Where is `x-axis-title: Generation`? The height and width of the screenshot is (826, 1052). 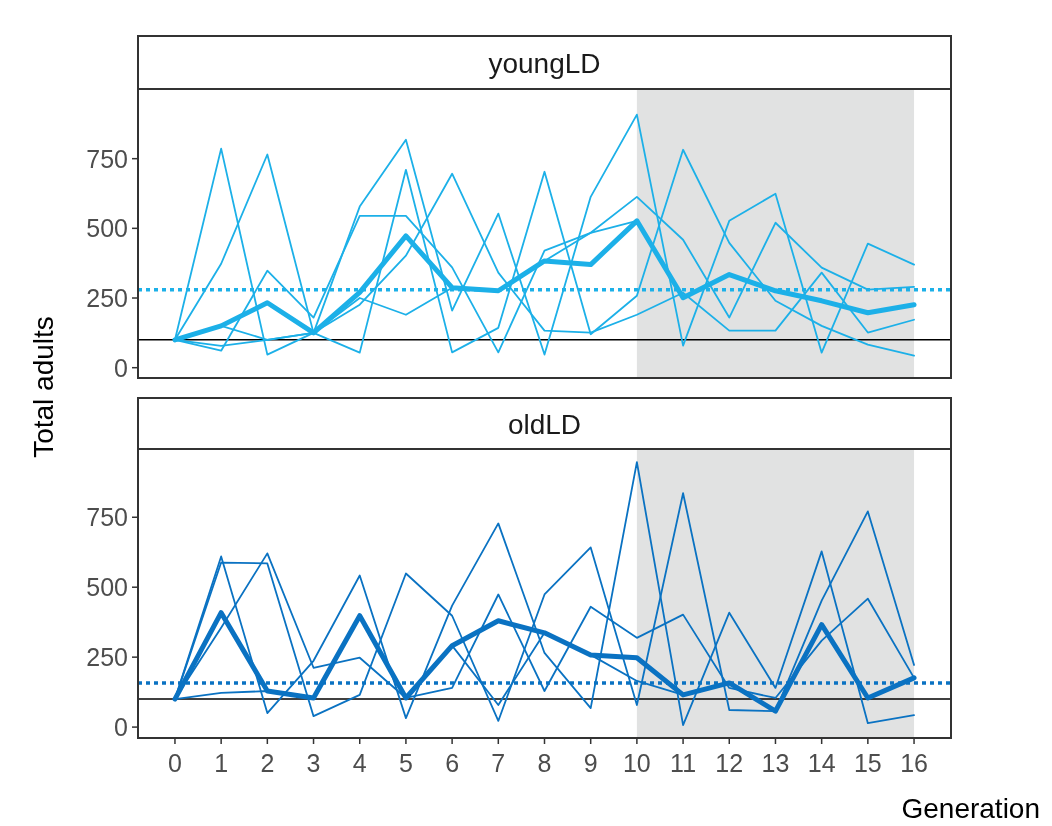
x-axis-title: Generation is located at coordinates (970, 808).